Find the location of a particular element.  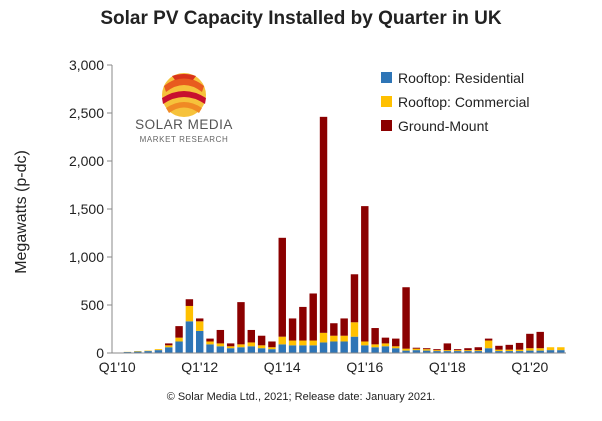

x-tick-label: Q1'12 is located at coordinates (199, 367).